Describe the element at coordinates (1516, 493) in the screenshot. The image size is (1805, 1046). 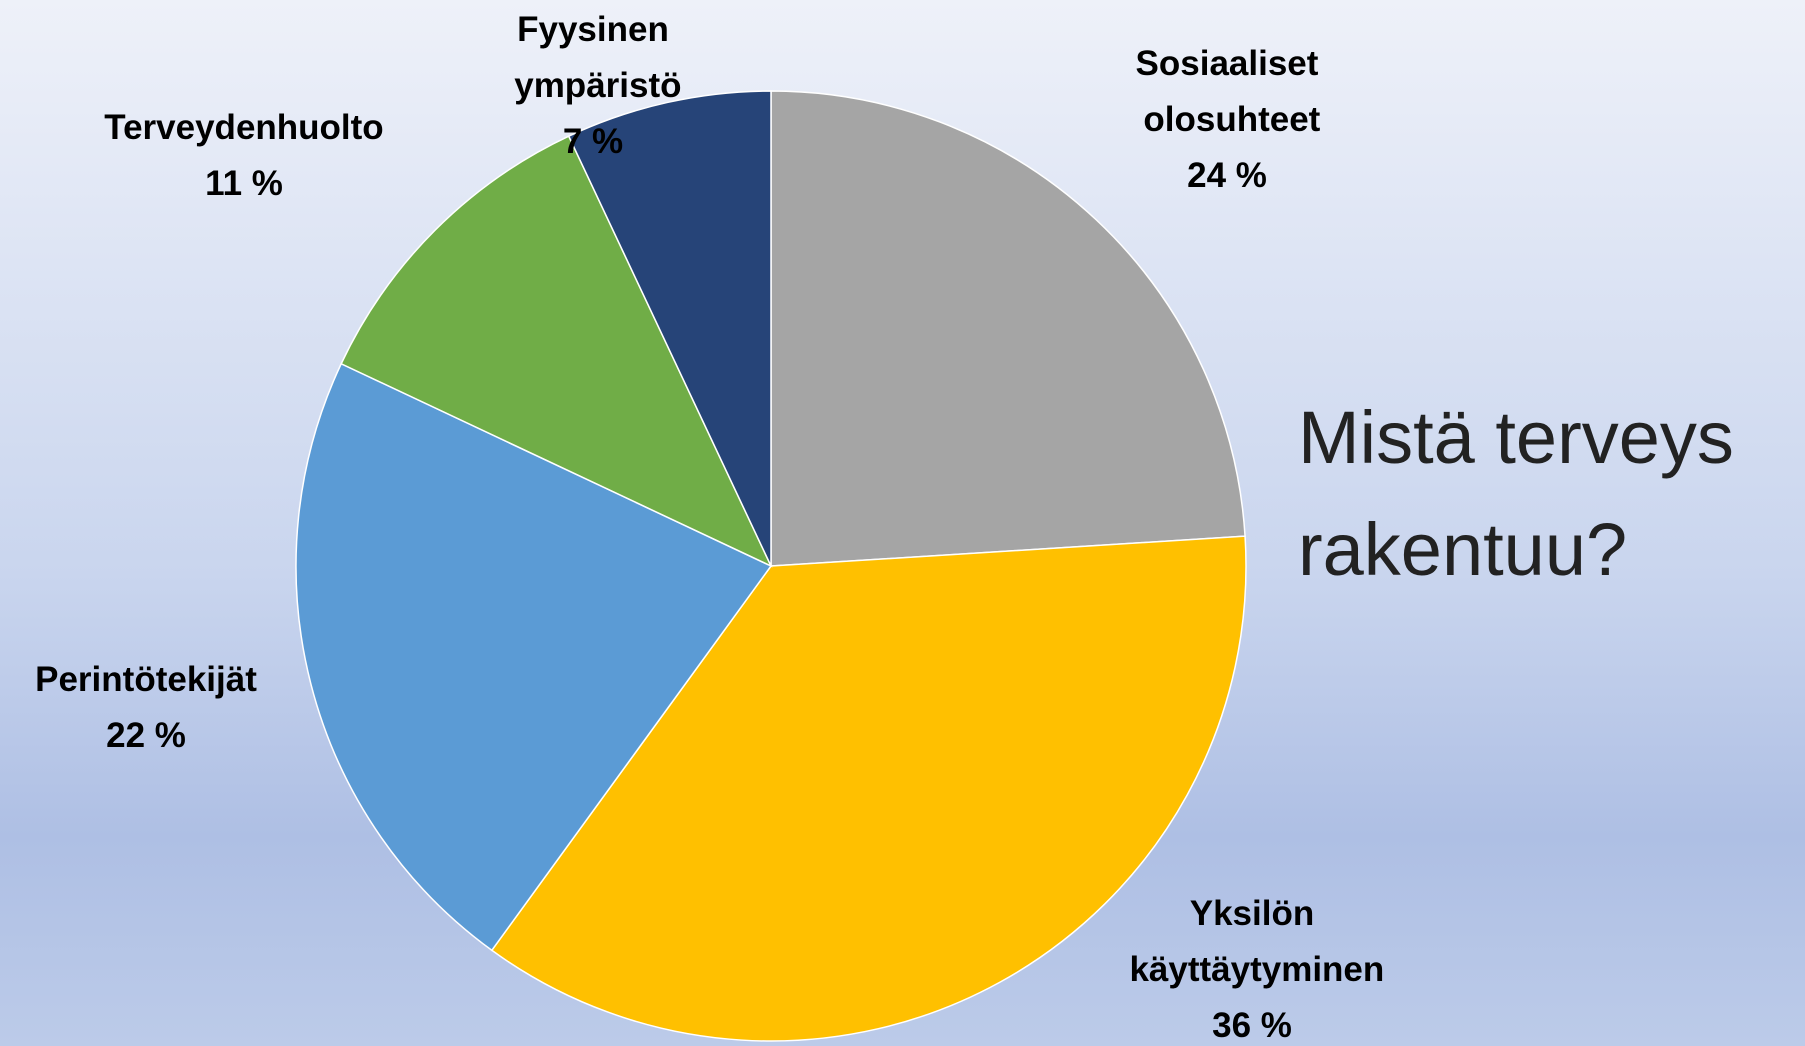
I see `chart-title: Mistä terveys rakentuu?` at that location.